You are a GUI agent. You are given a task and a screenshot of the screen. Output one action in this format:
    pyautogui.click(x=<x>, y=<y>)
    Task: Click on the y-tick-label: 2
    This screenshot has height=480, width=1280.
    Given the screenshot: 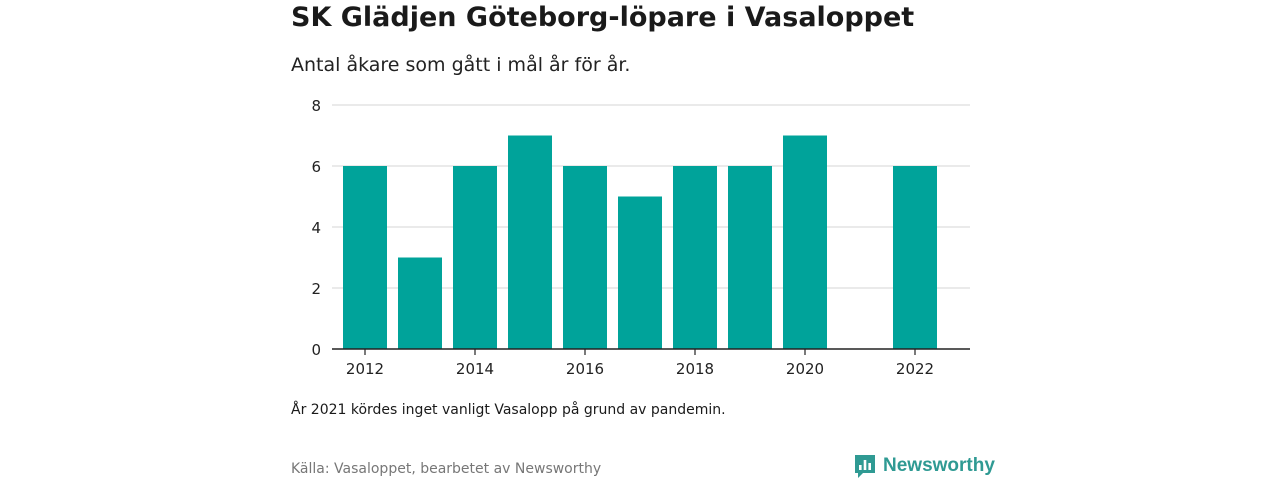 What is the action you would take?
    pyautogui.click(x=316, y=289)
    